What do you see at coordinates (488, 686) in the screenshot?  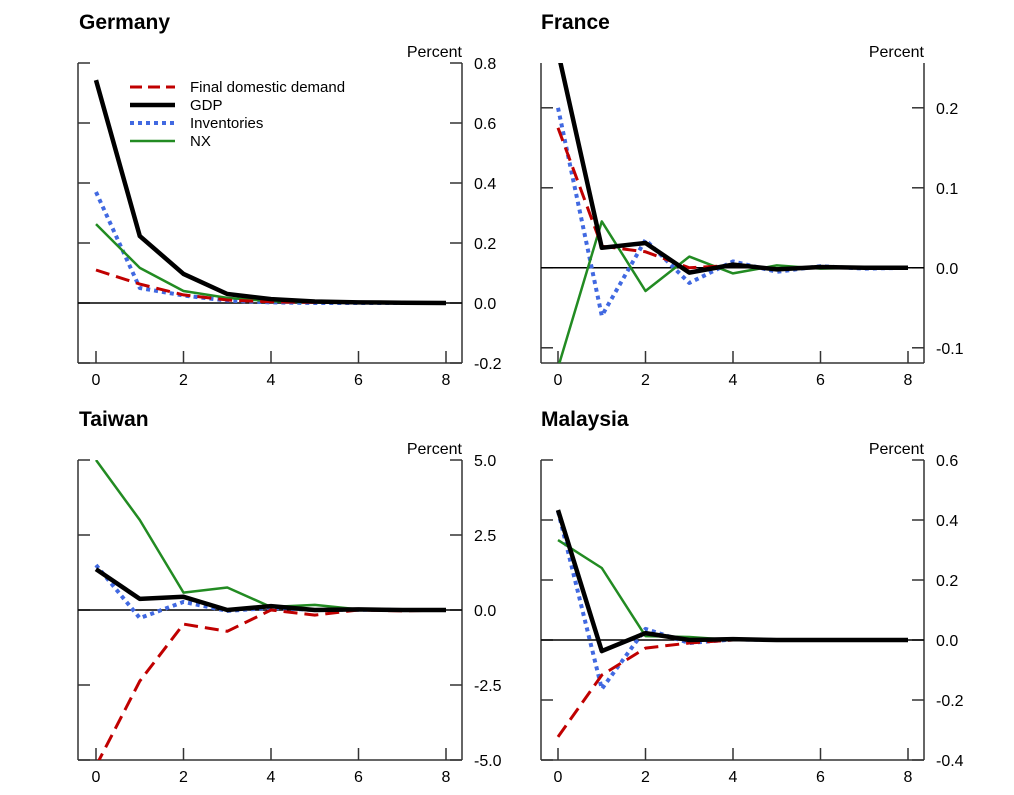 I see `y-tick-label: -2.5` at bounding box center [488, 686].